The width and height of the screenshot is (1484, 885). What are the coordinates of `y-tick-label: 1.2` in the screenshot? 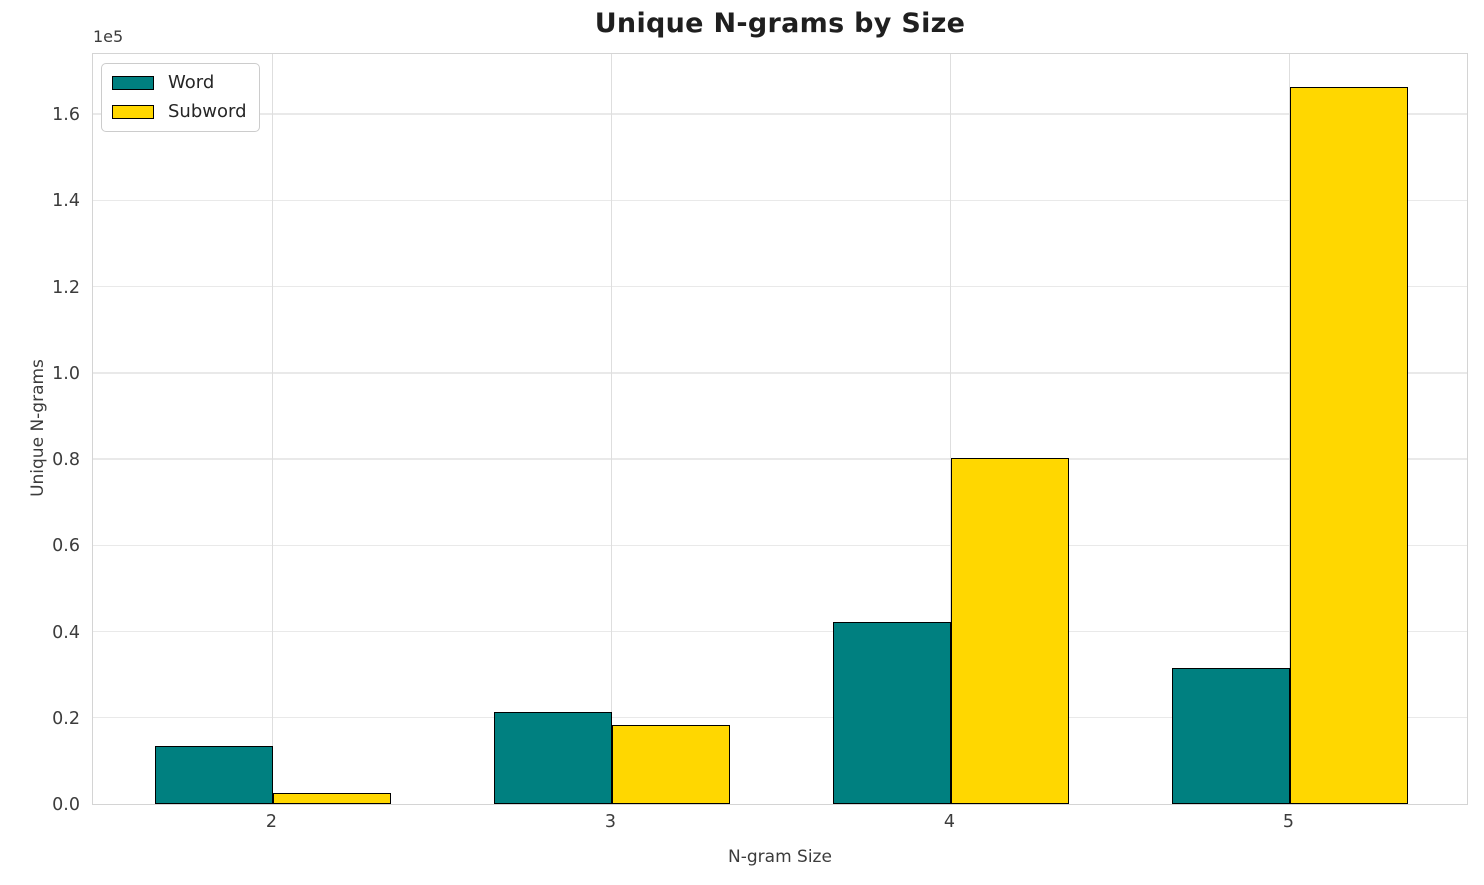 It's located at (66, 287).